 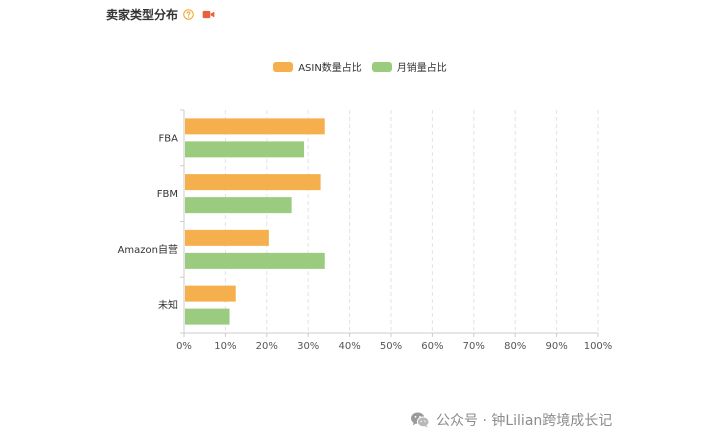 I want to click on x-tick-label: 90%, so click(x=556, y=346).